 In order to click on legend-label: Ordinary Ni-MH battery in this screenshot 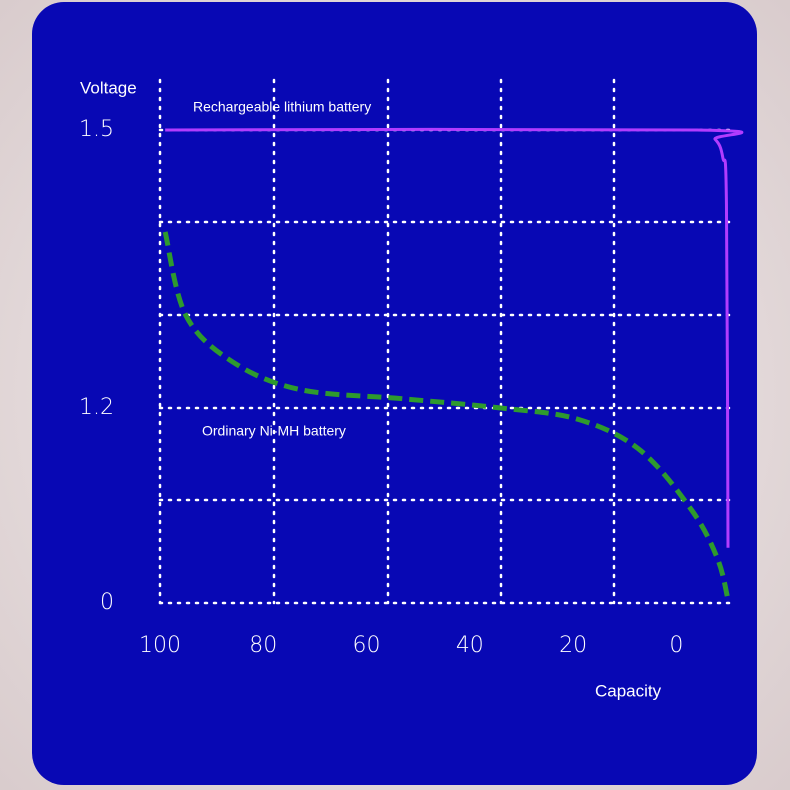, I will do `click(274, 431)`.